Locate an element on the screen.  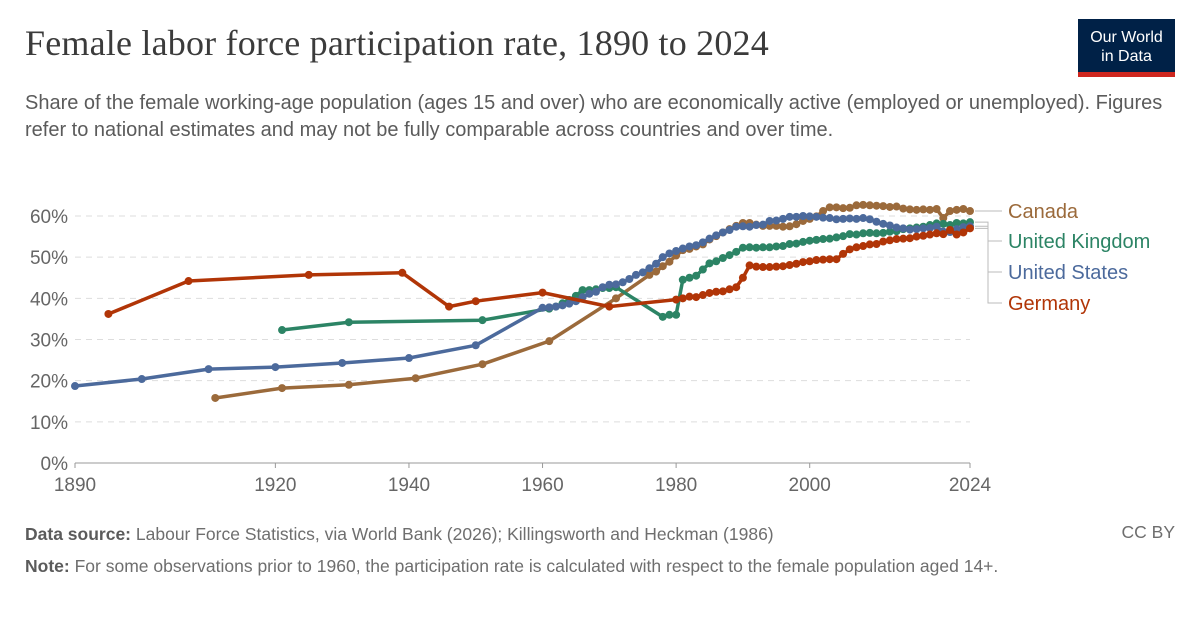
series-line-united-kingdom is located at coordinates (626, 276).